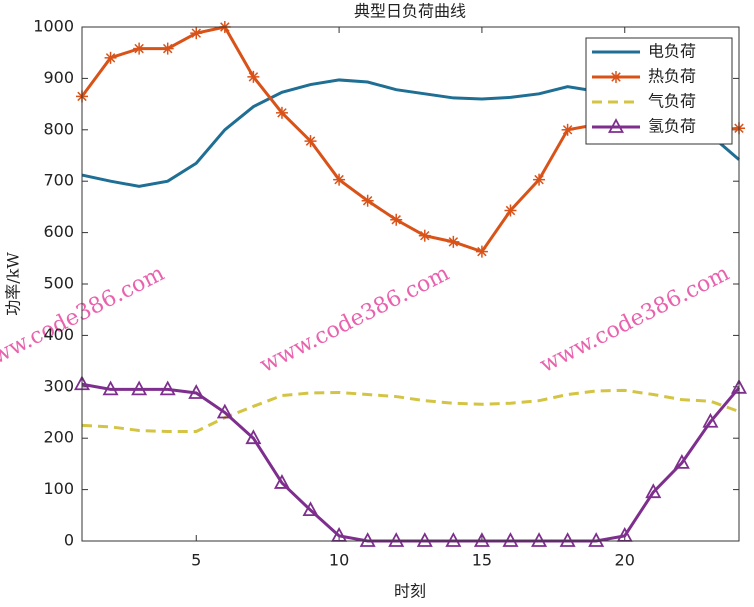 Image resolution: width=754 pixels, height=607 pixels. Describe the element at coordinates (58, 488) in the screenshot. I see `y-tick-label: 100` at that location.